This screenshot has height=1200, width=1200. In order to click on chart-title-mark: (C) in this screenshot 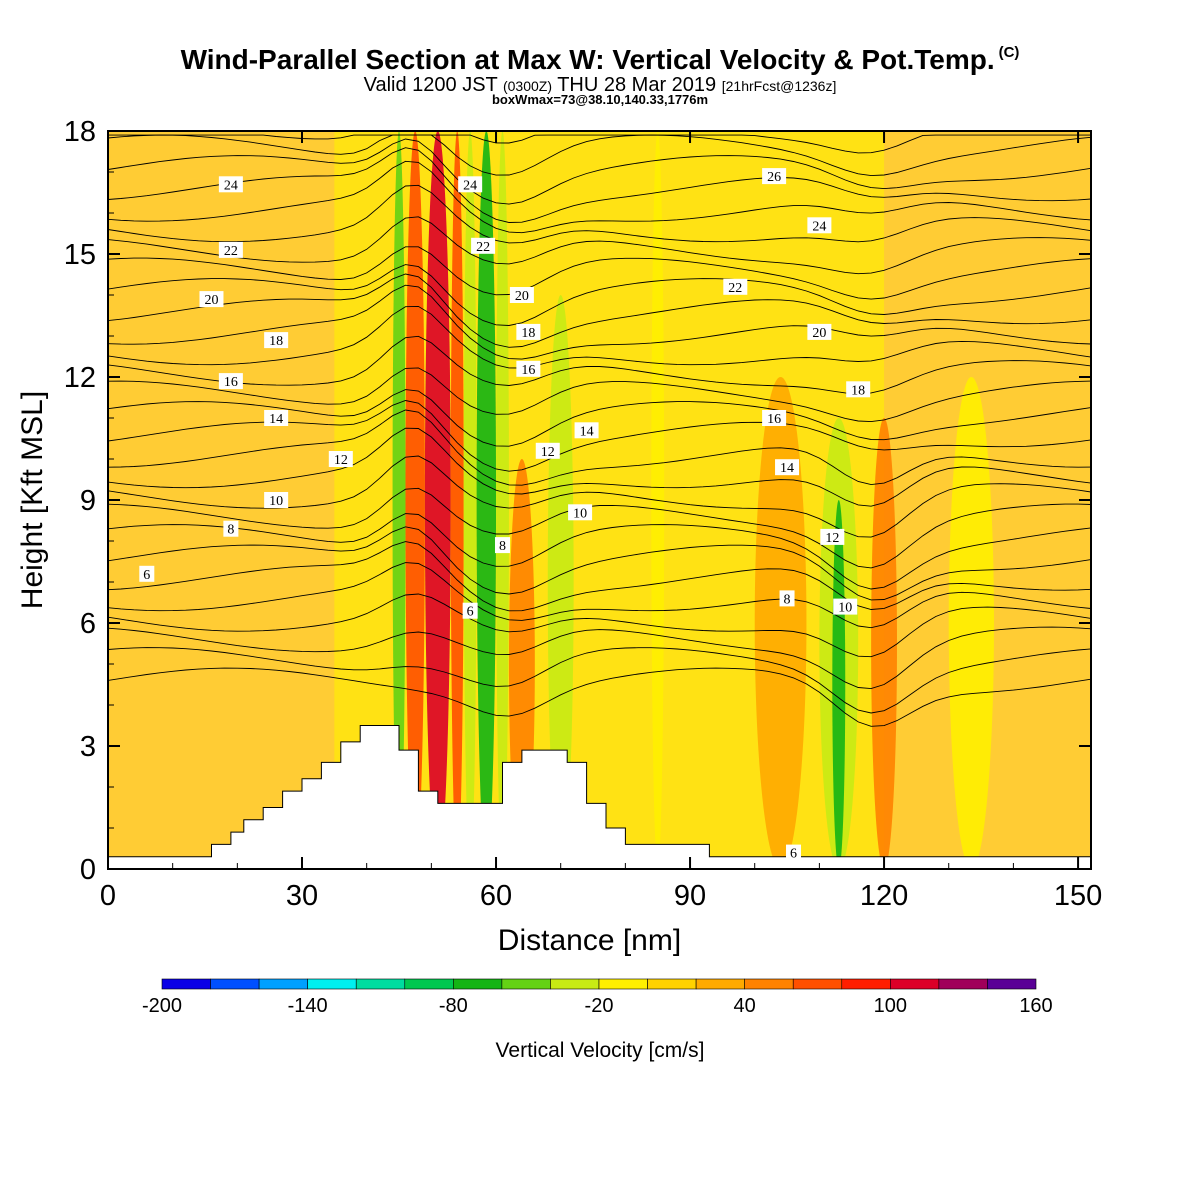, I will do `click(1009, 52)`.